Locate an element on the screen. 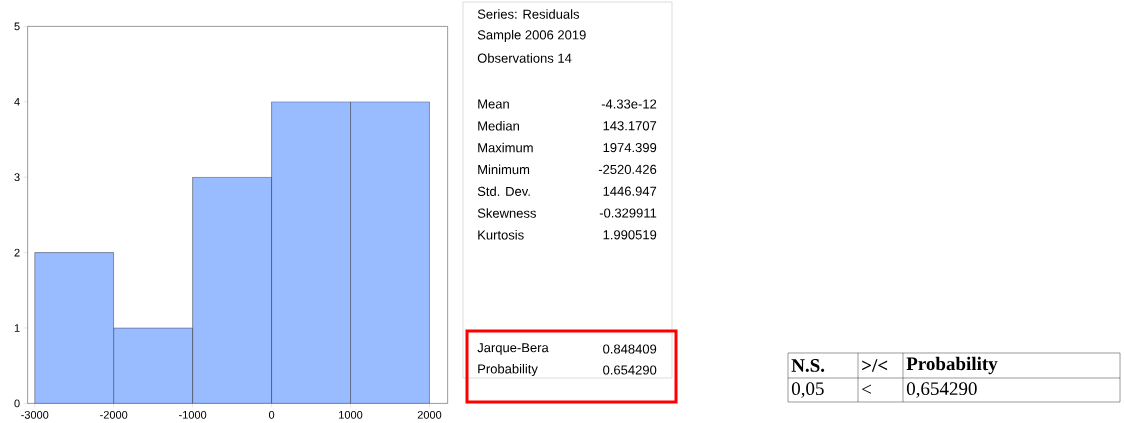 The width and height of the screenshot is (1124, 423). text: 1.990519 is located at coordinates (630, 235).